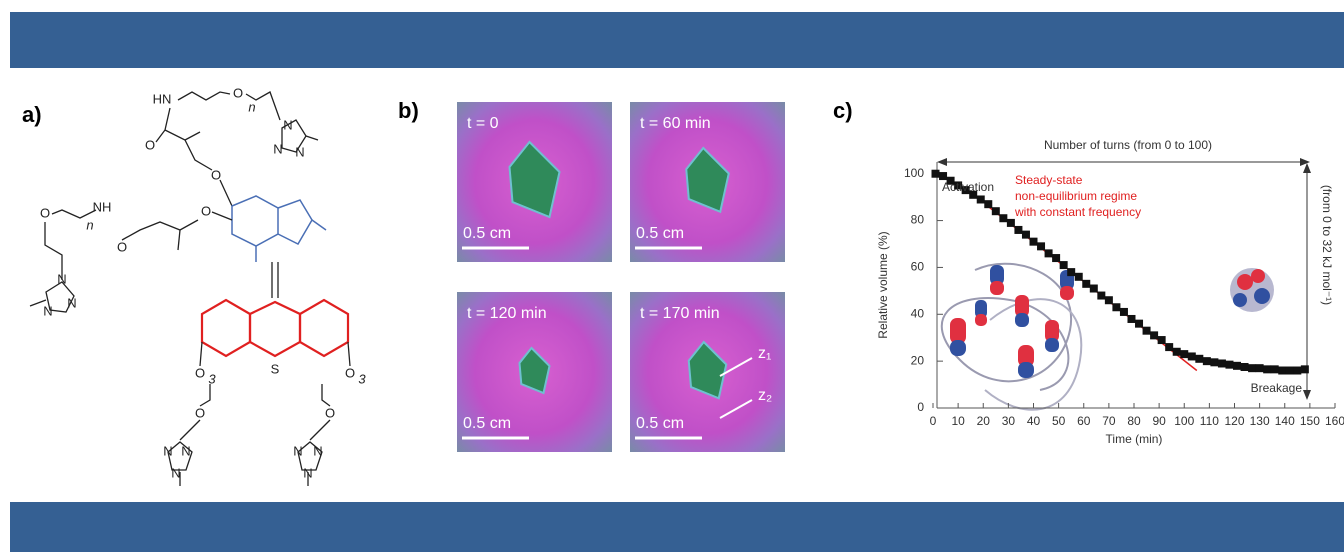 This screenshot has width=1344, height=552. I want to click on x-axis-title: Time (min), so click(1134, 439).